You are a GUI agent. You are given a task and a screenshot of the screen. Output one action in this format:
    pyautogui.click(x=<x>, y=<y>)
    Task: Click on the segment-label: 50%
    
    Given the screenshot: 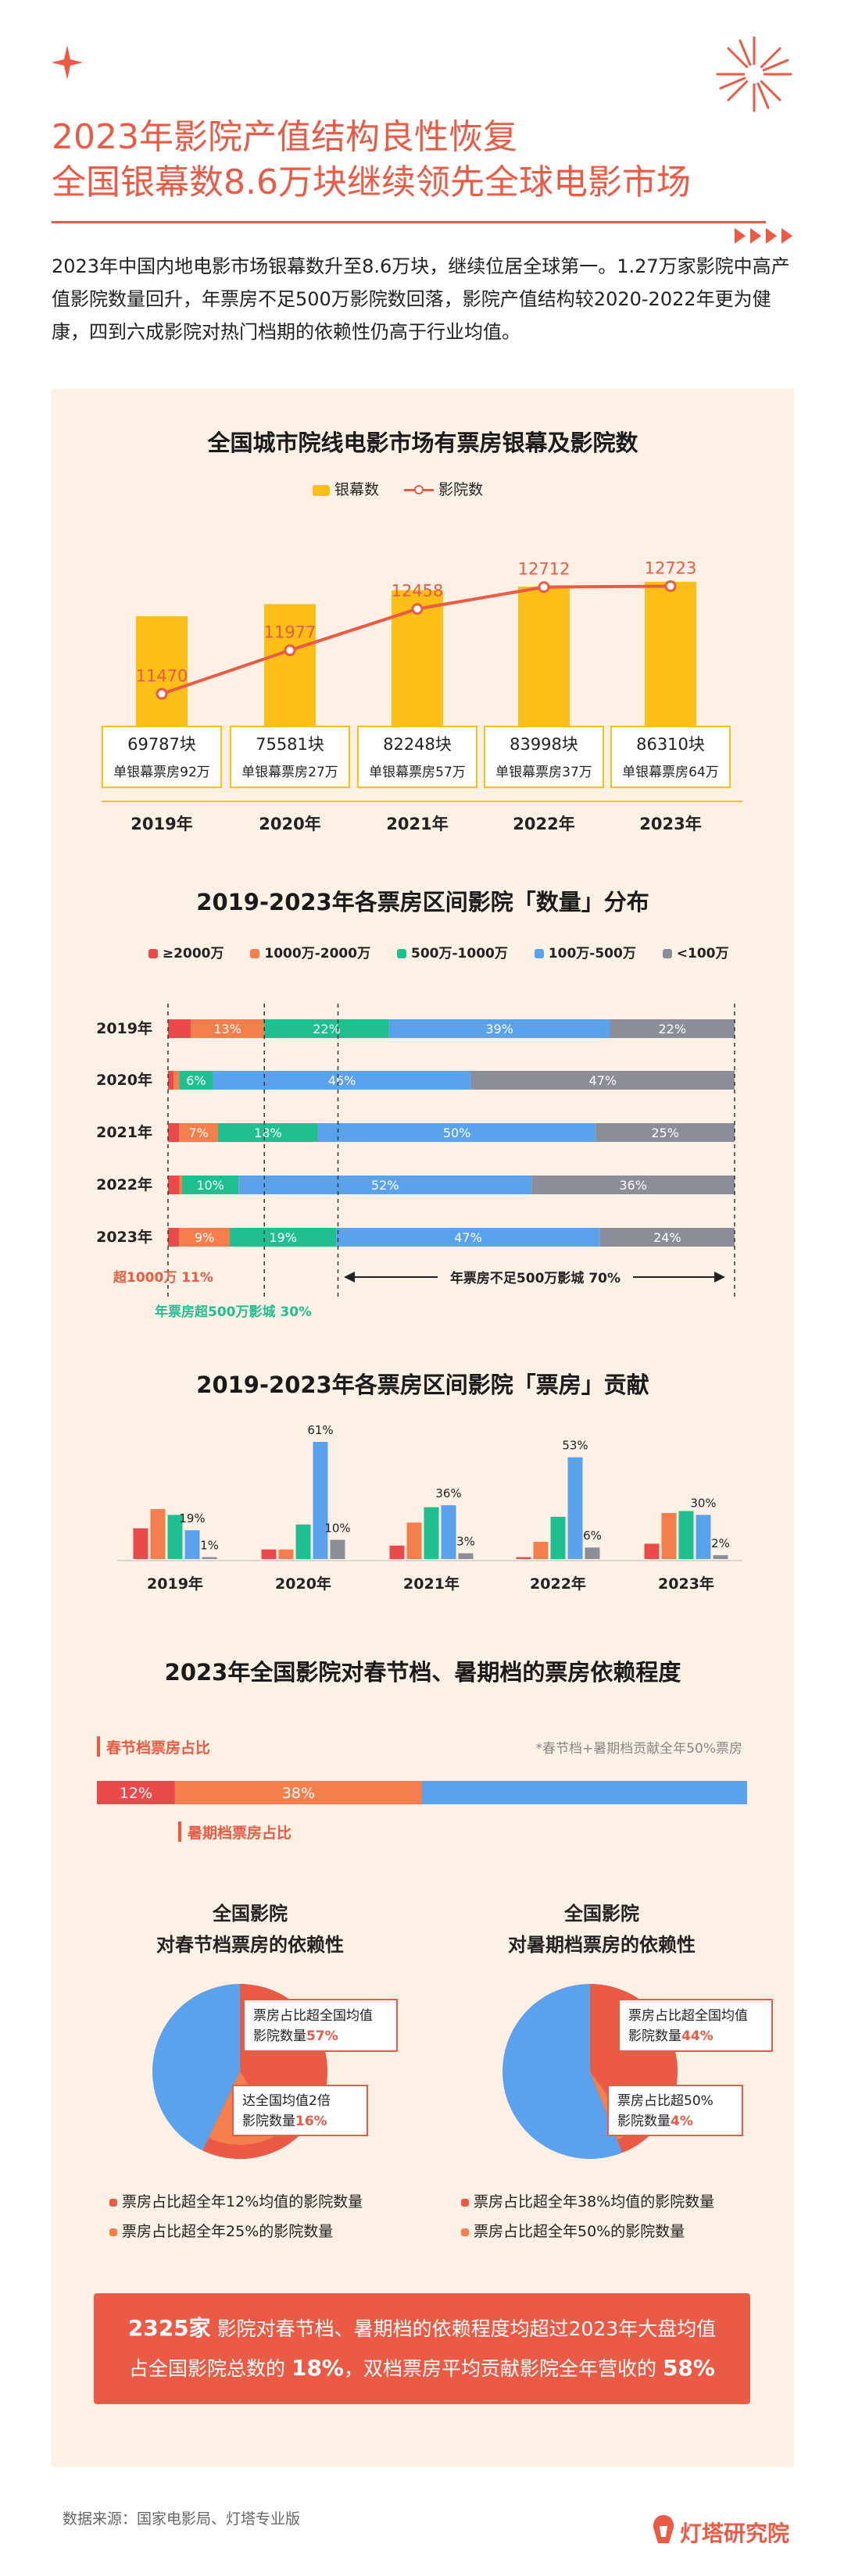 What is the action you would take?
    pyautogui.click(x=457, y=1133)
    